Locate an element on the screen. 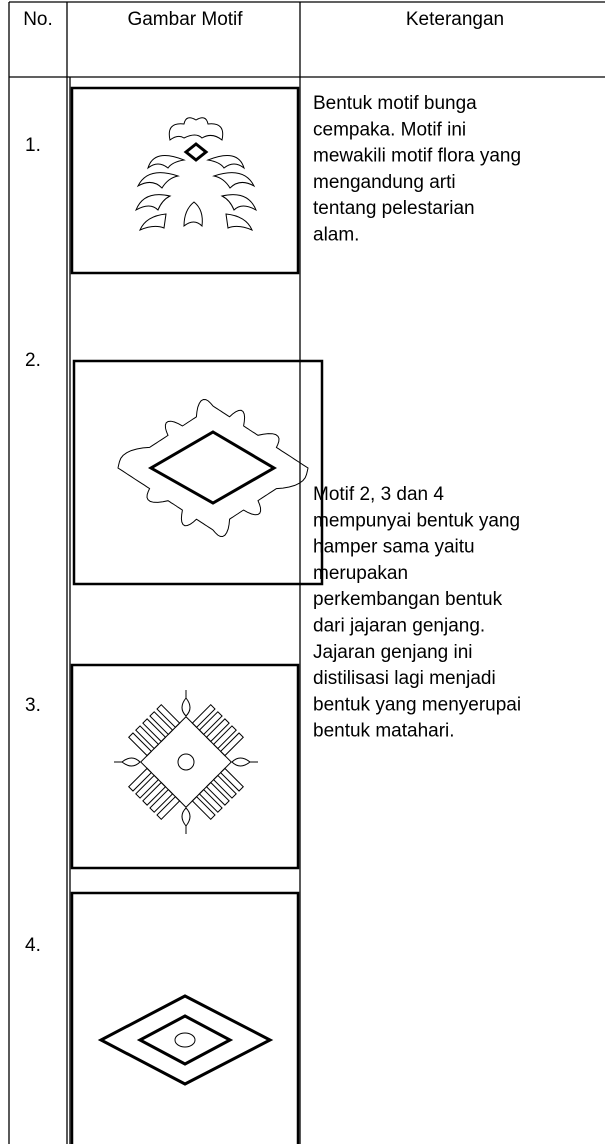 The height and width of the screenshot is (1144, 605). header-cell: No. is located at coordinates (38, 19).